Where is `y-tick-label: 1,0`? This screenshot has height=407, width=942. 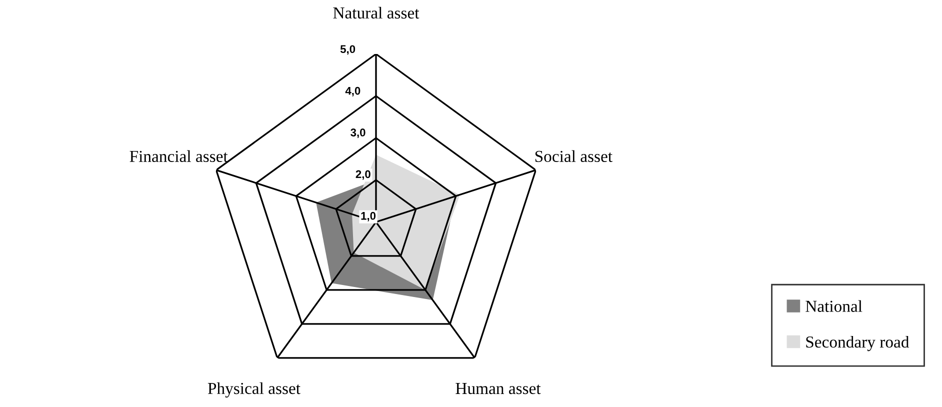
y-tick-label: 1,0 is located at coordinates (368, 217).